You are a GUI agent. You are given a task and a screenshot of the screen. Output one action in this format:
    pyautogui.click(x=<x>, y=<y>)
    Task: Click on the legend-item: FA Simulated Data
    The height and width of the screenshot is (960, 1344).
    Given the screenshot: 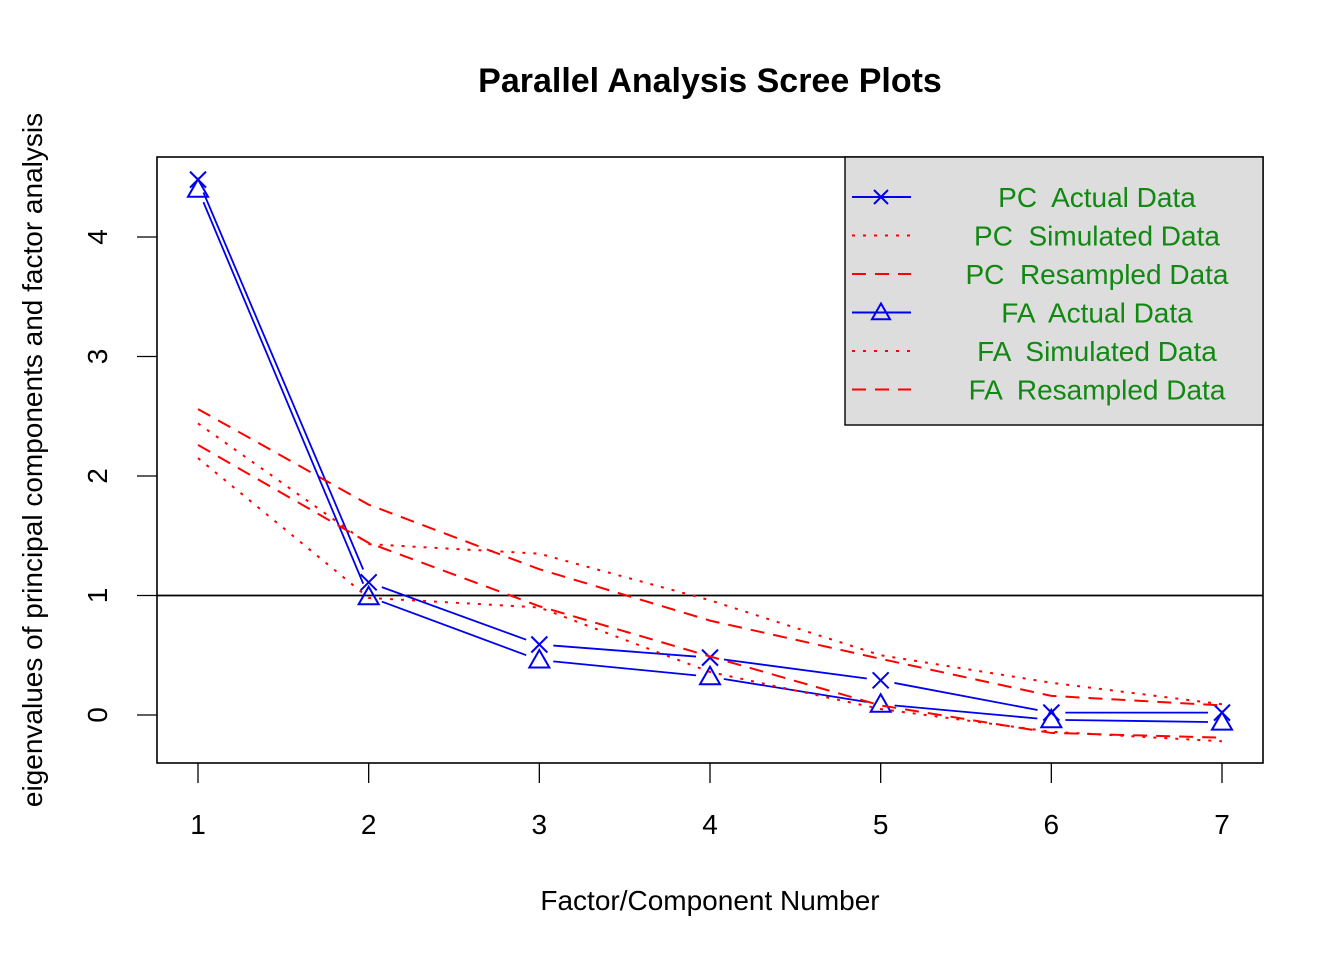 What is the action you would take?
    pyautogui.click(x=1034, y=351)
    